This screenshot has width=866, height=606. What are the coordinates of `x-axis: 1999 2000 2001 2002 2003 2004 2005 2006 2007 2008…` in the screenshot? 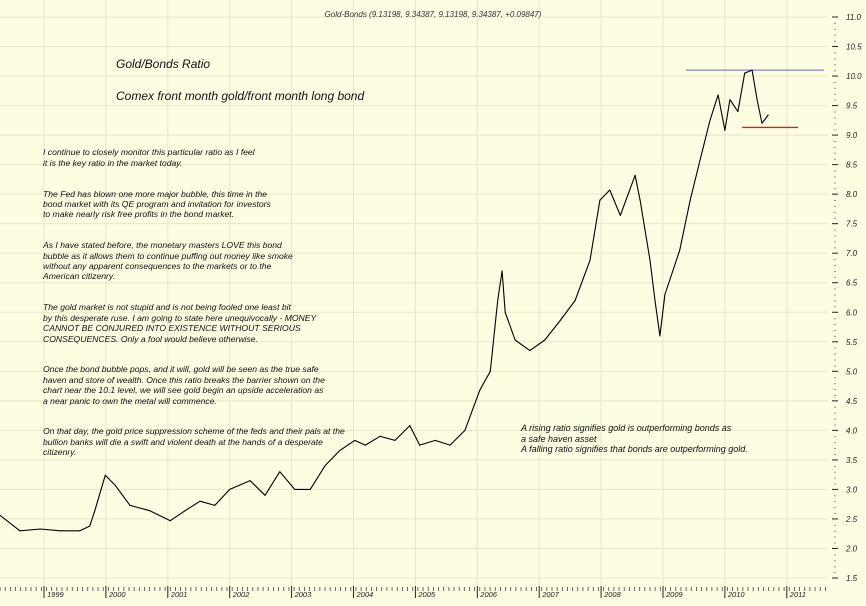 It's located at (413, 592).